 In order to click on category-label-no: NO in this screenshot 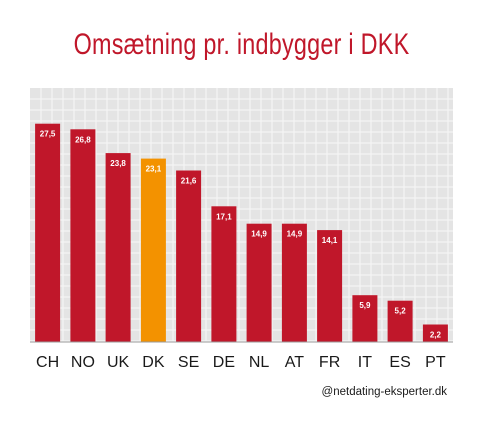, I will do `click(83, 362)`.